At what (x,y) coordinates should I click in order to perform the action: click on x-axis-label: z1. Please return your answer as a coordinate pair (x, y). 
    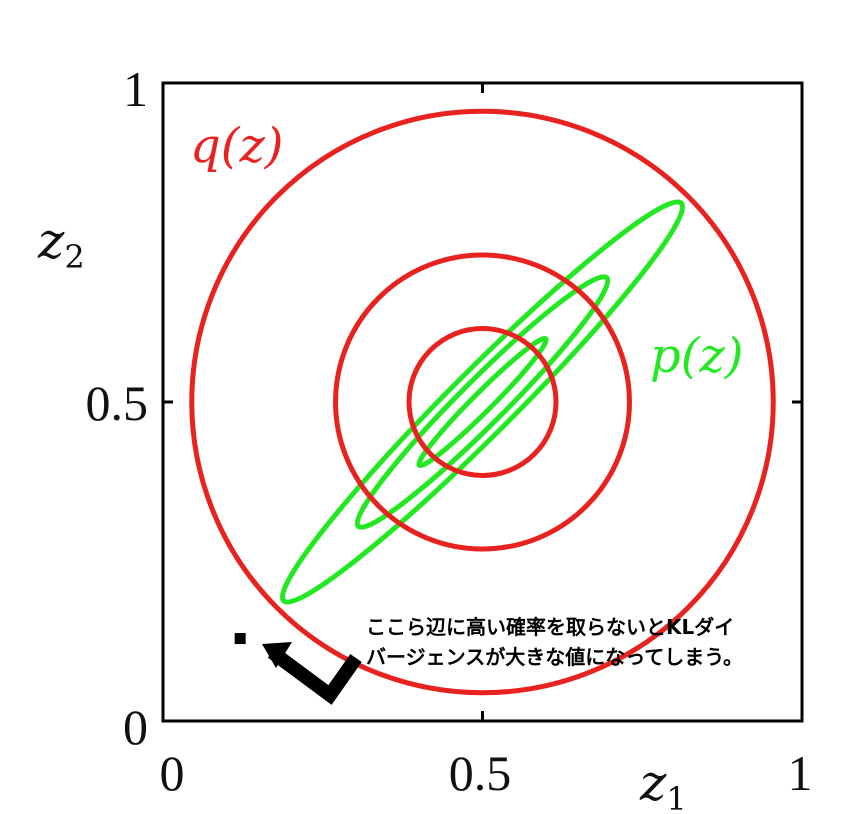
    Looking at the image, I should click on (663, 784).